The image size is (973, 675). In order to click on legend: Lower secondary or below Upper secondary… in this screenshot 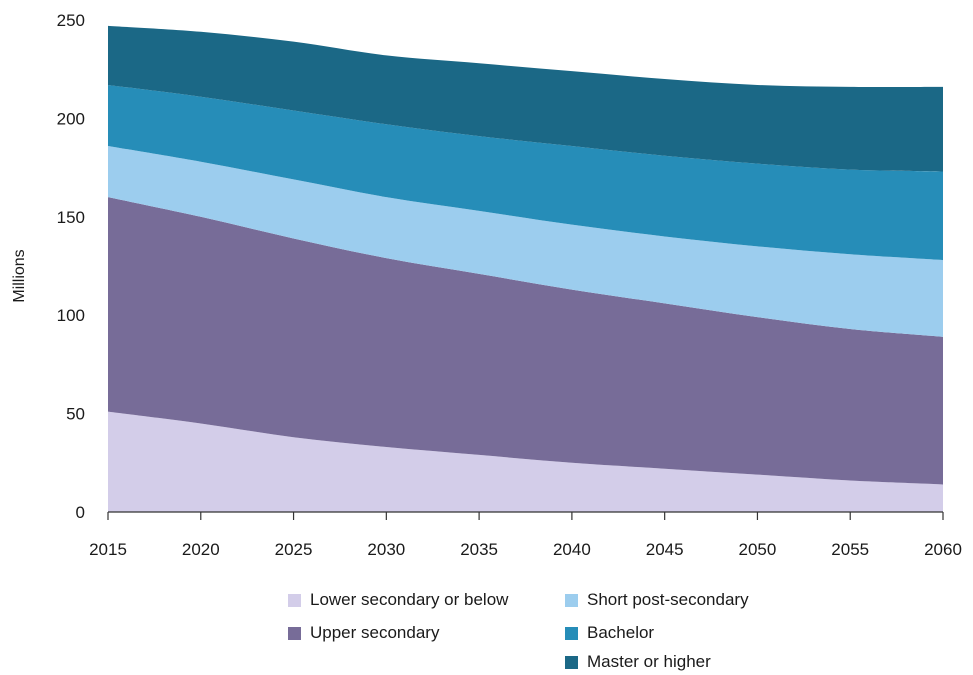, I will do `click(568, 631)`.